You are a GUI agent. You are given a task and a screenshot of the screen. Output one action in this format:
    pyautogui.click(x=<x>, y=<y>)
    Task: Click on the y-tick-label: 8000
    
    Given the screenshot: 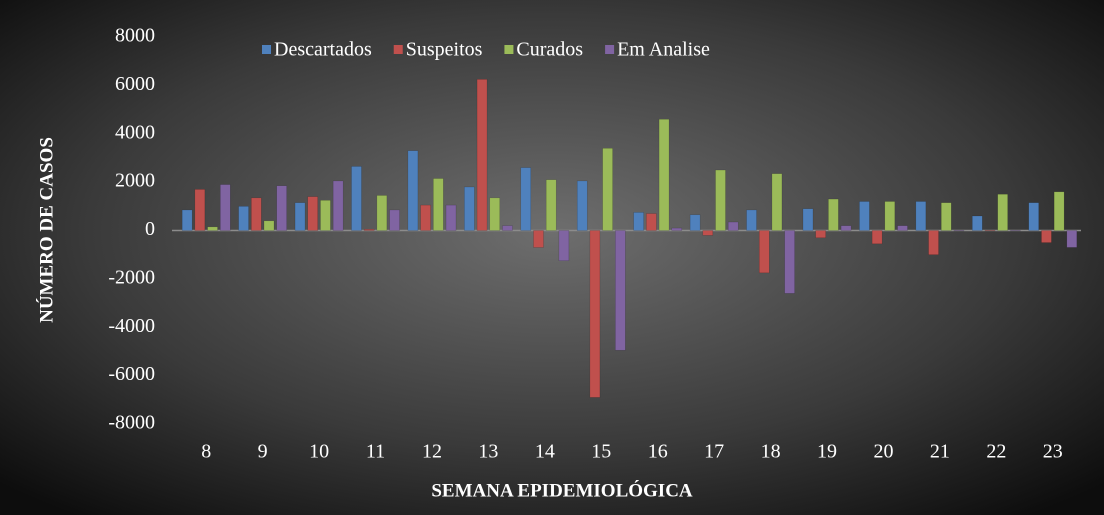 What is the action you would take?
    pyautogui.click(x=135, y=36)
    